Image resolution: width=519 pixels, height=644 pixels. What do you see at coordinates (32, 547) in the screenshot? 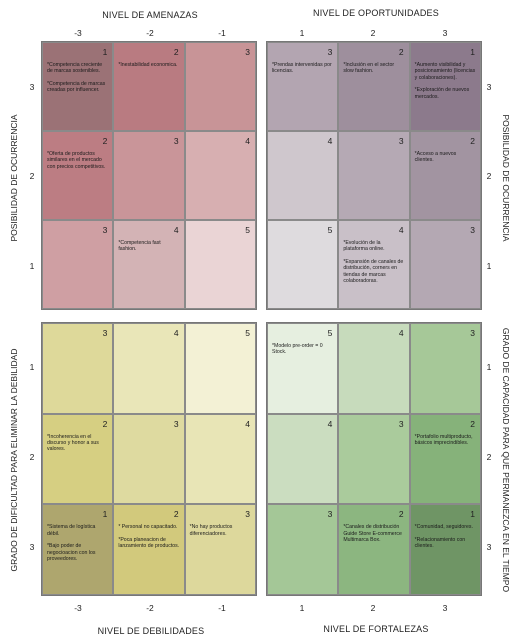
I see `tick-left-lower-3: 3` at bounding box center [32, 547].